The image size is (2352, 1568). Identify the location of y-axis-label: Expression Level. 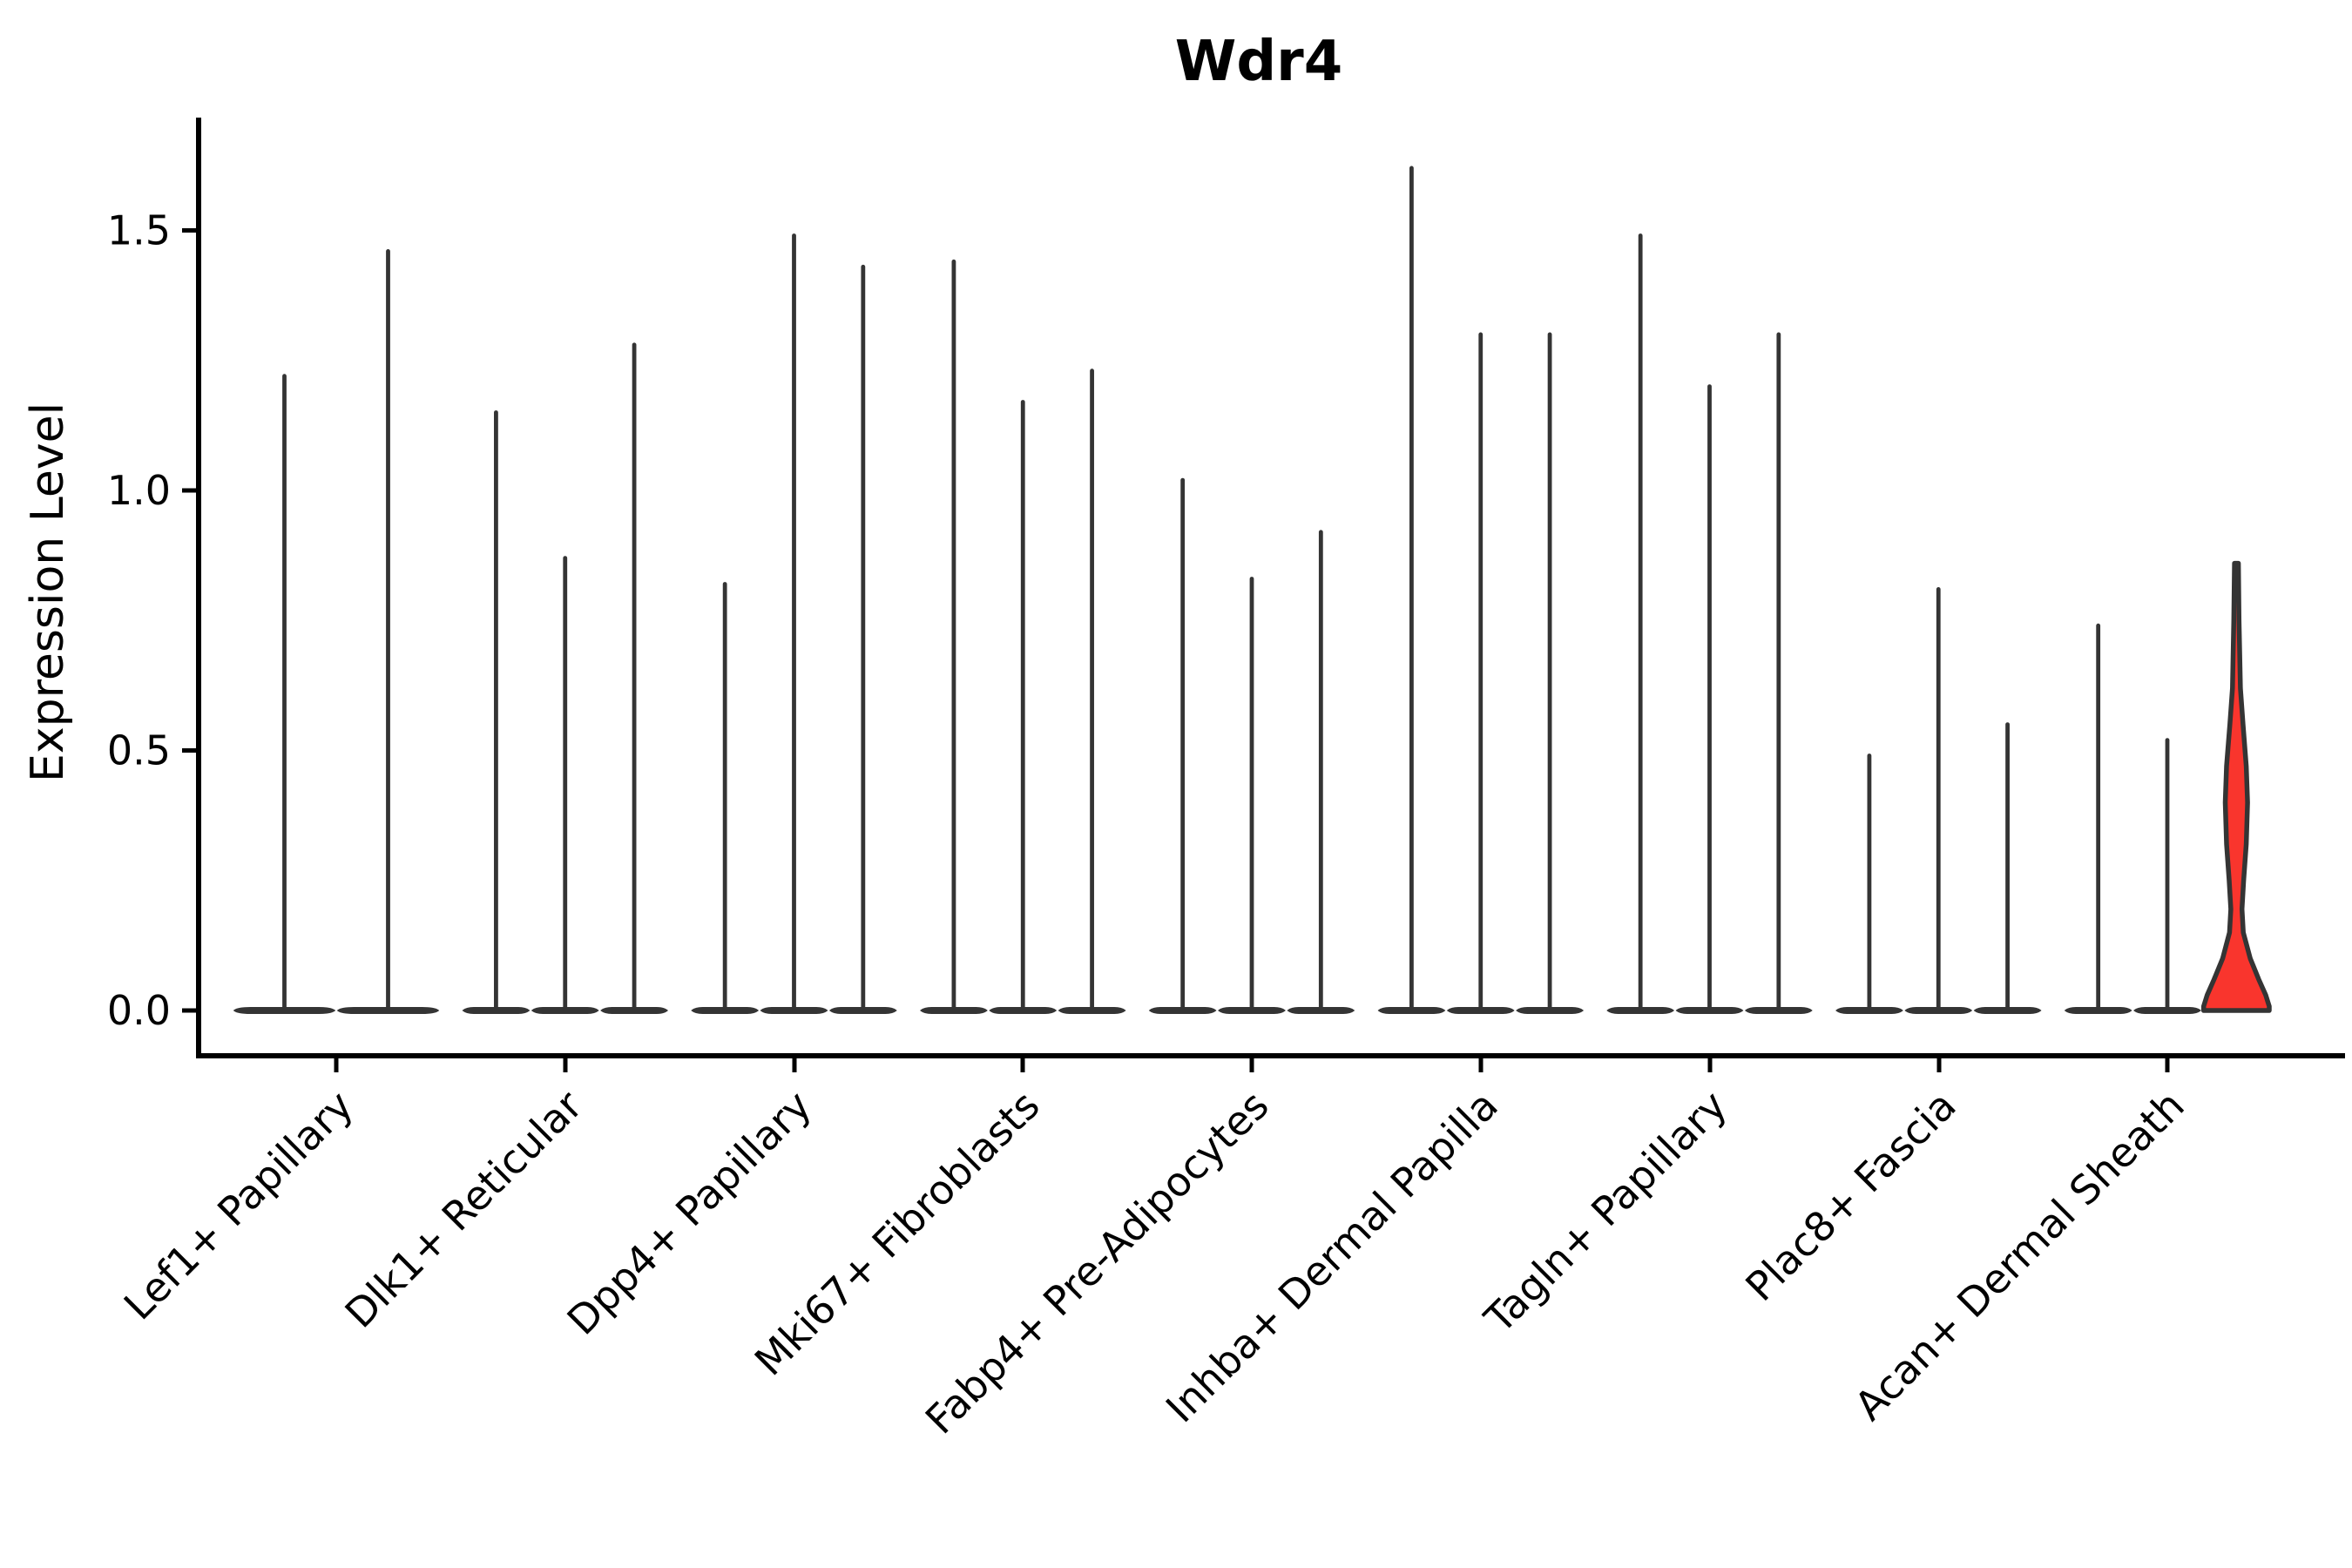
(48, 592).